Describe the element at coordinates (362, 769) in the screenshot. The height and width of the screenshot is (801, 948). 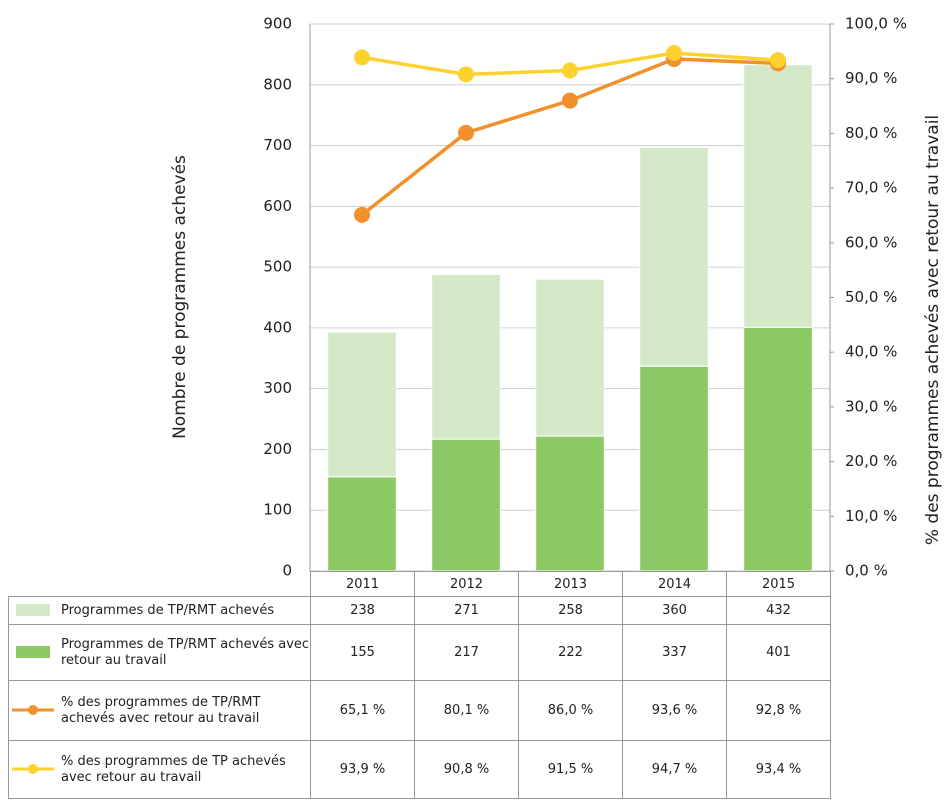
I see `table-value: 93,9 %` at that location.